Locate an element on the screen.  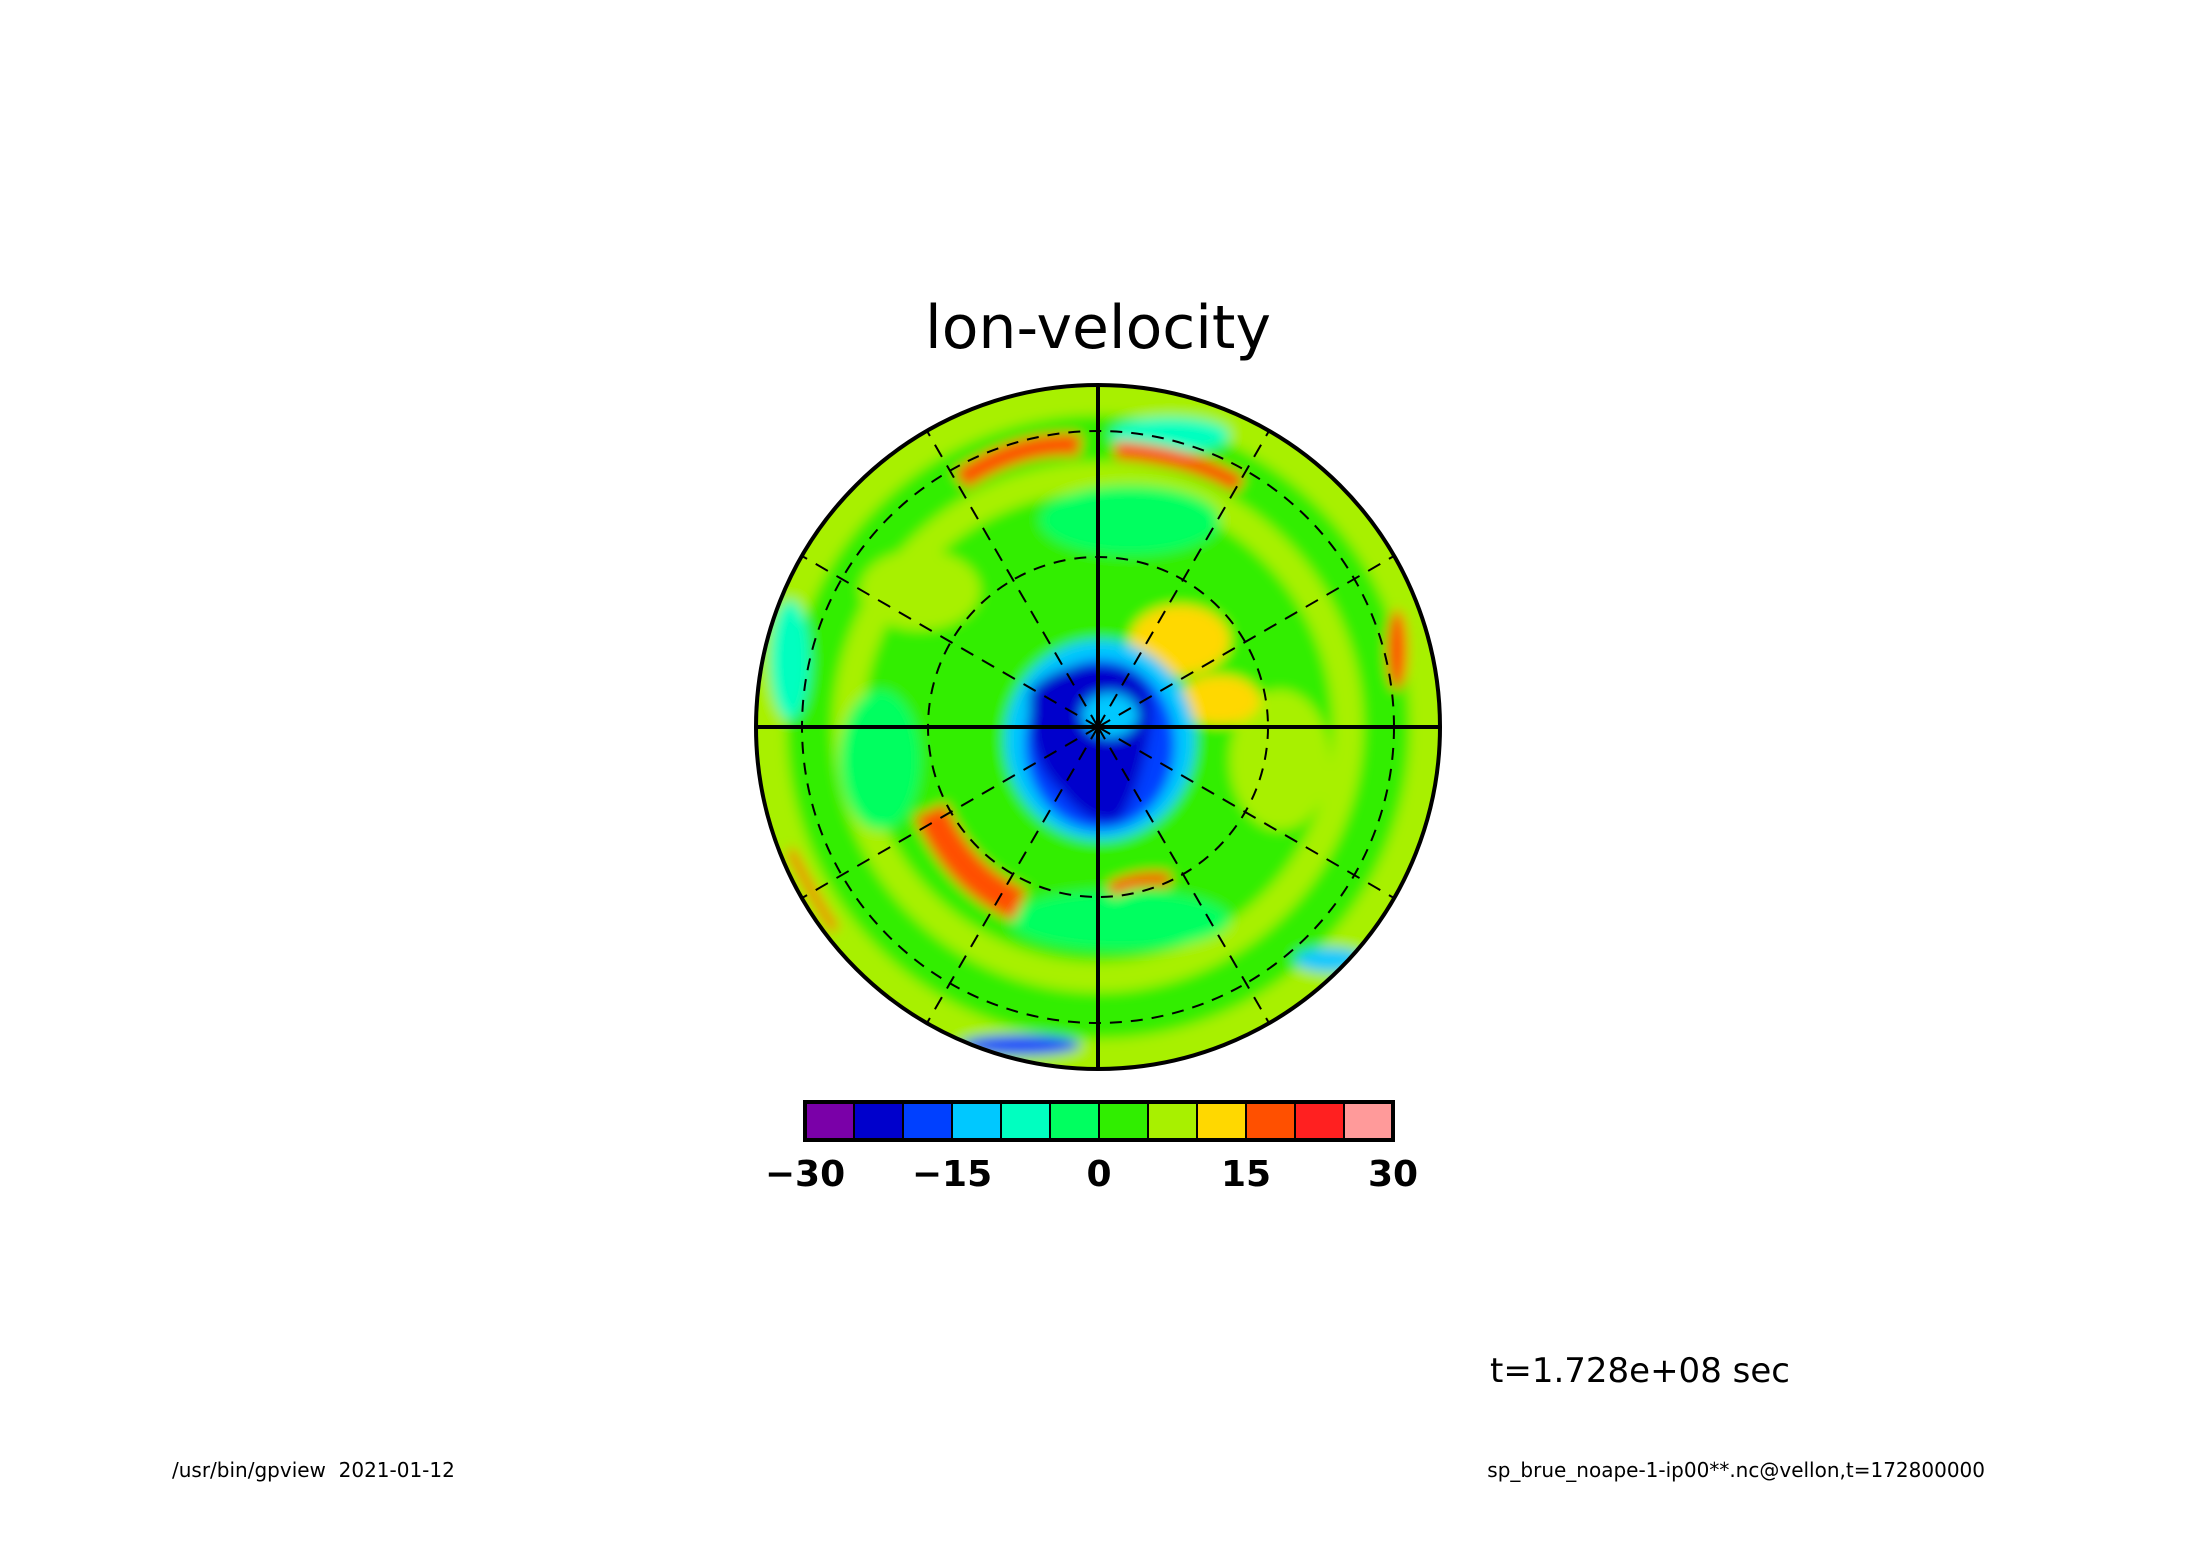
field-patch-upper is located at coordinates (1130, 520).